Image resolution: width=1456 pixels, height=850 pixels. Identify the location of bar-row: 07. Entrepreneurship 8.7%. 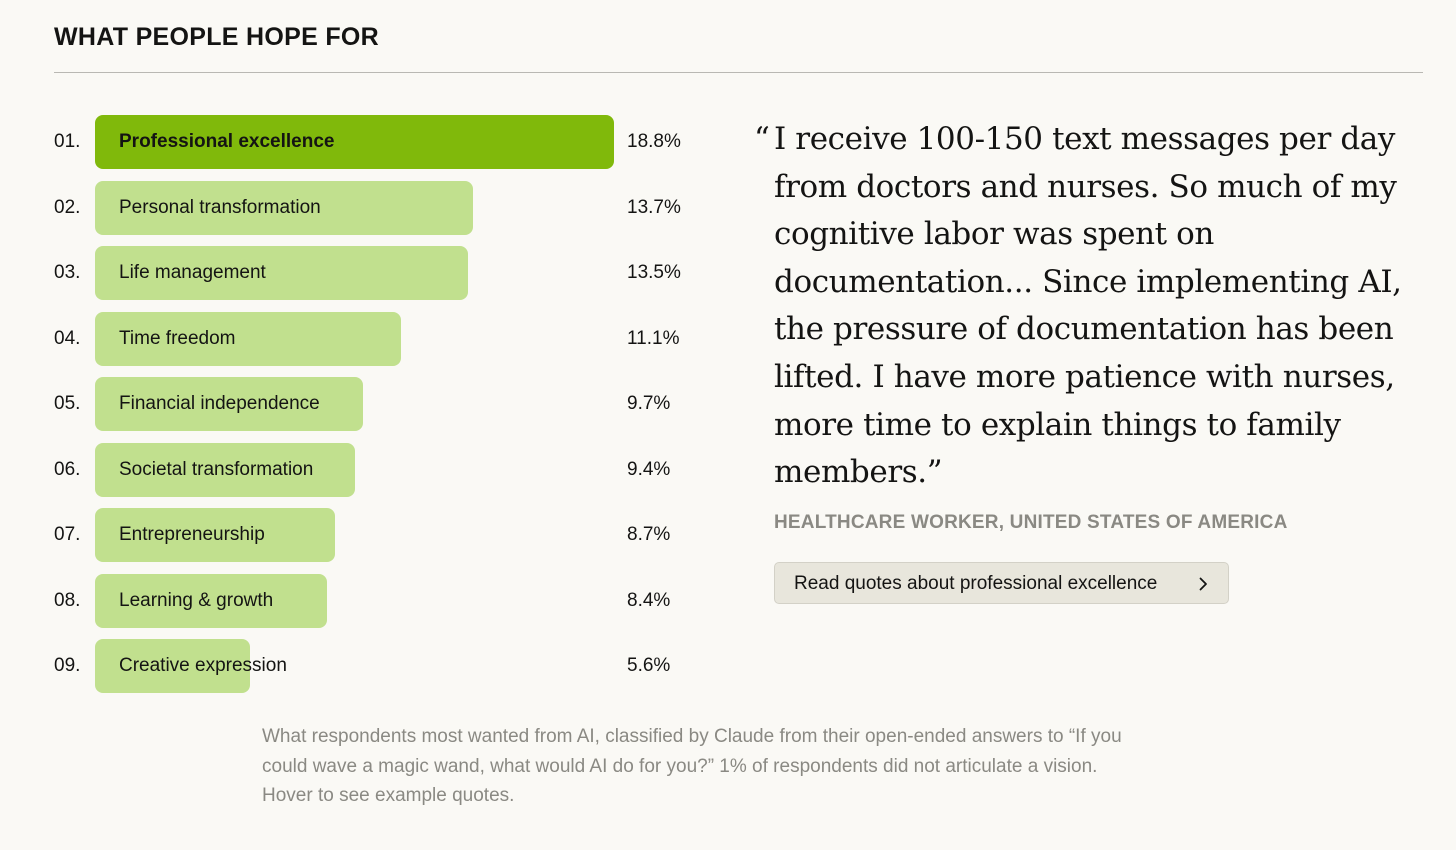
(384, 535).